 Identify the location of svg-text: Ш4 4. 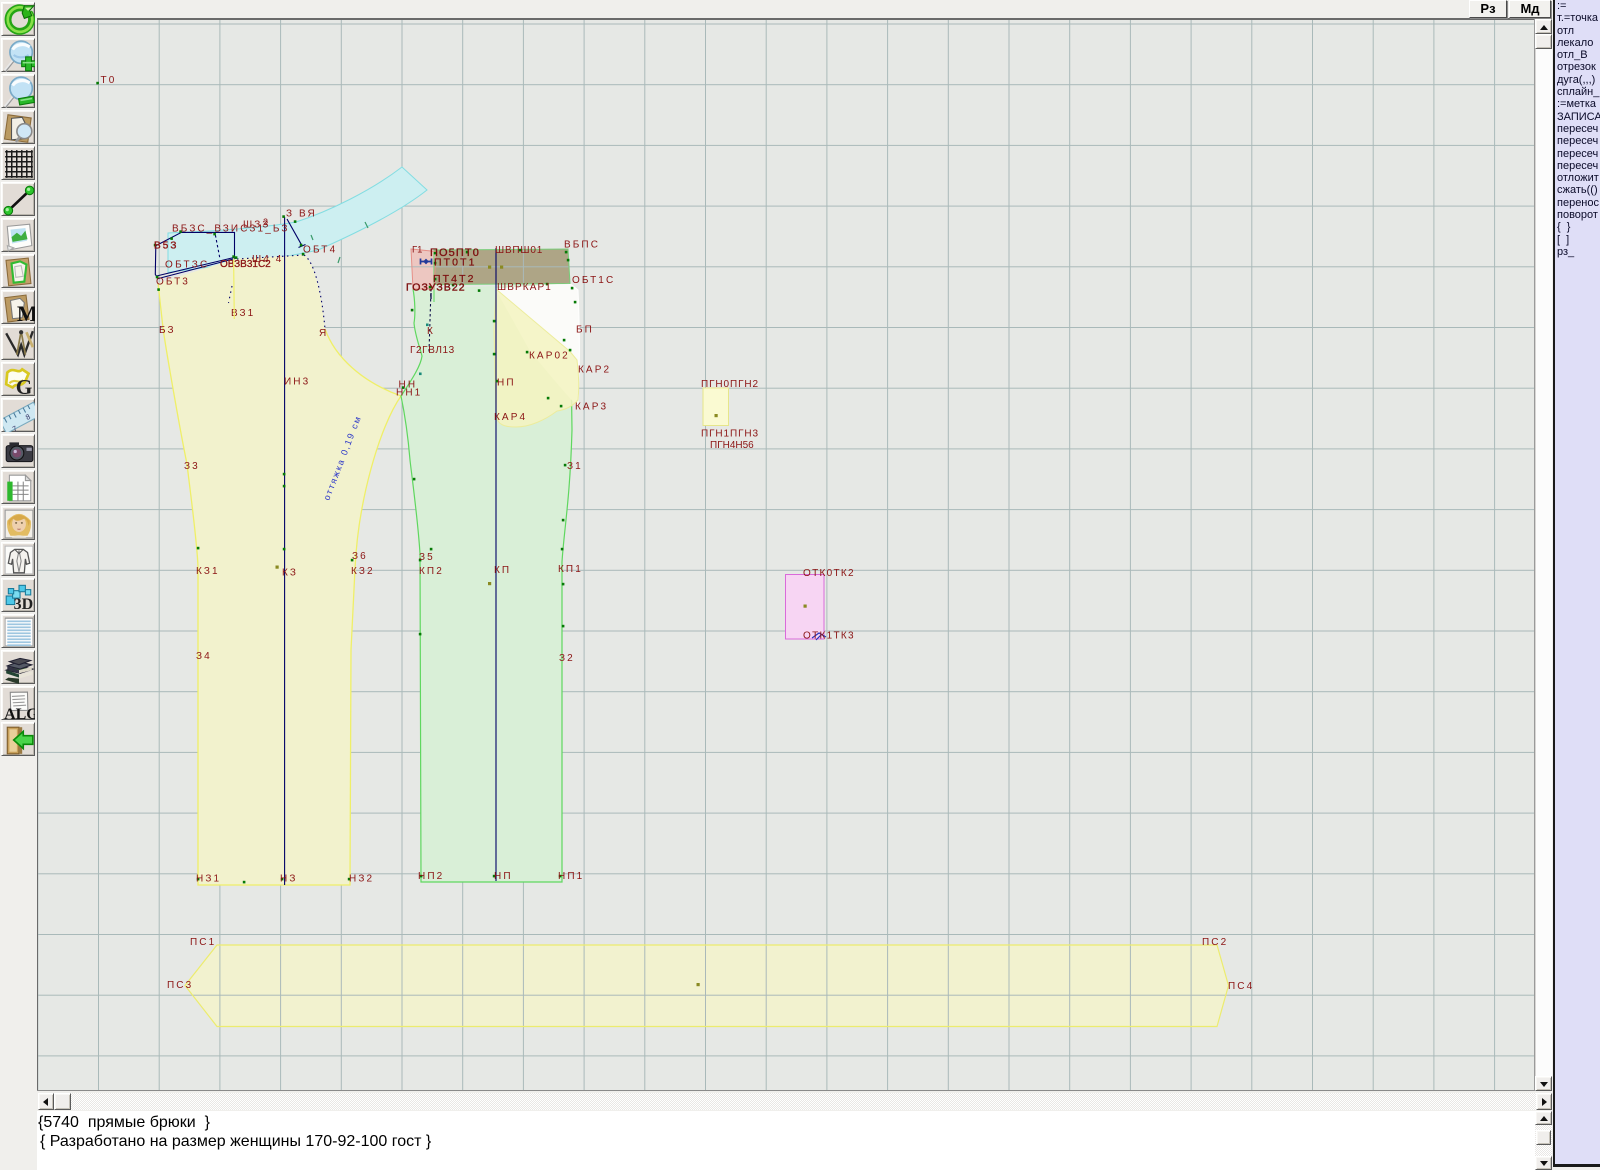
(267, 259).